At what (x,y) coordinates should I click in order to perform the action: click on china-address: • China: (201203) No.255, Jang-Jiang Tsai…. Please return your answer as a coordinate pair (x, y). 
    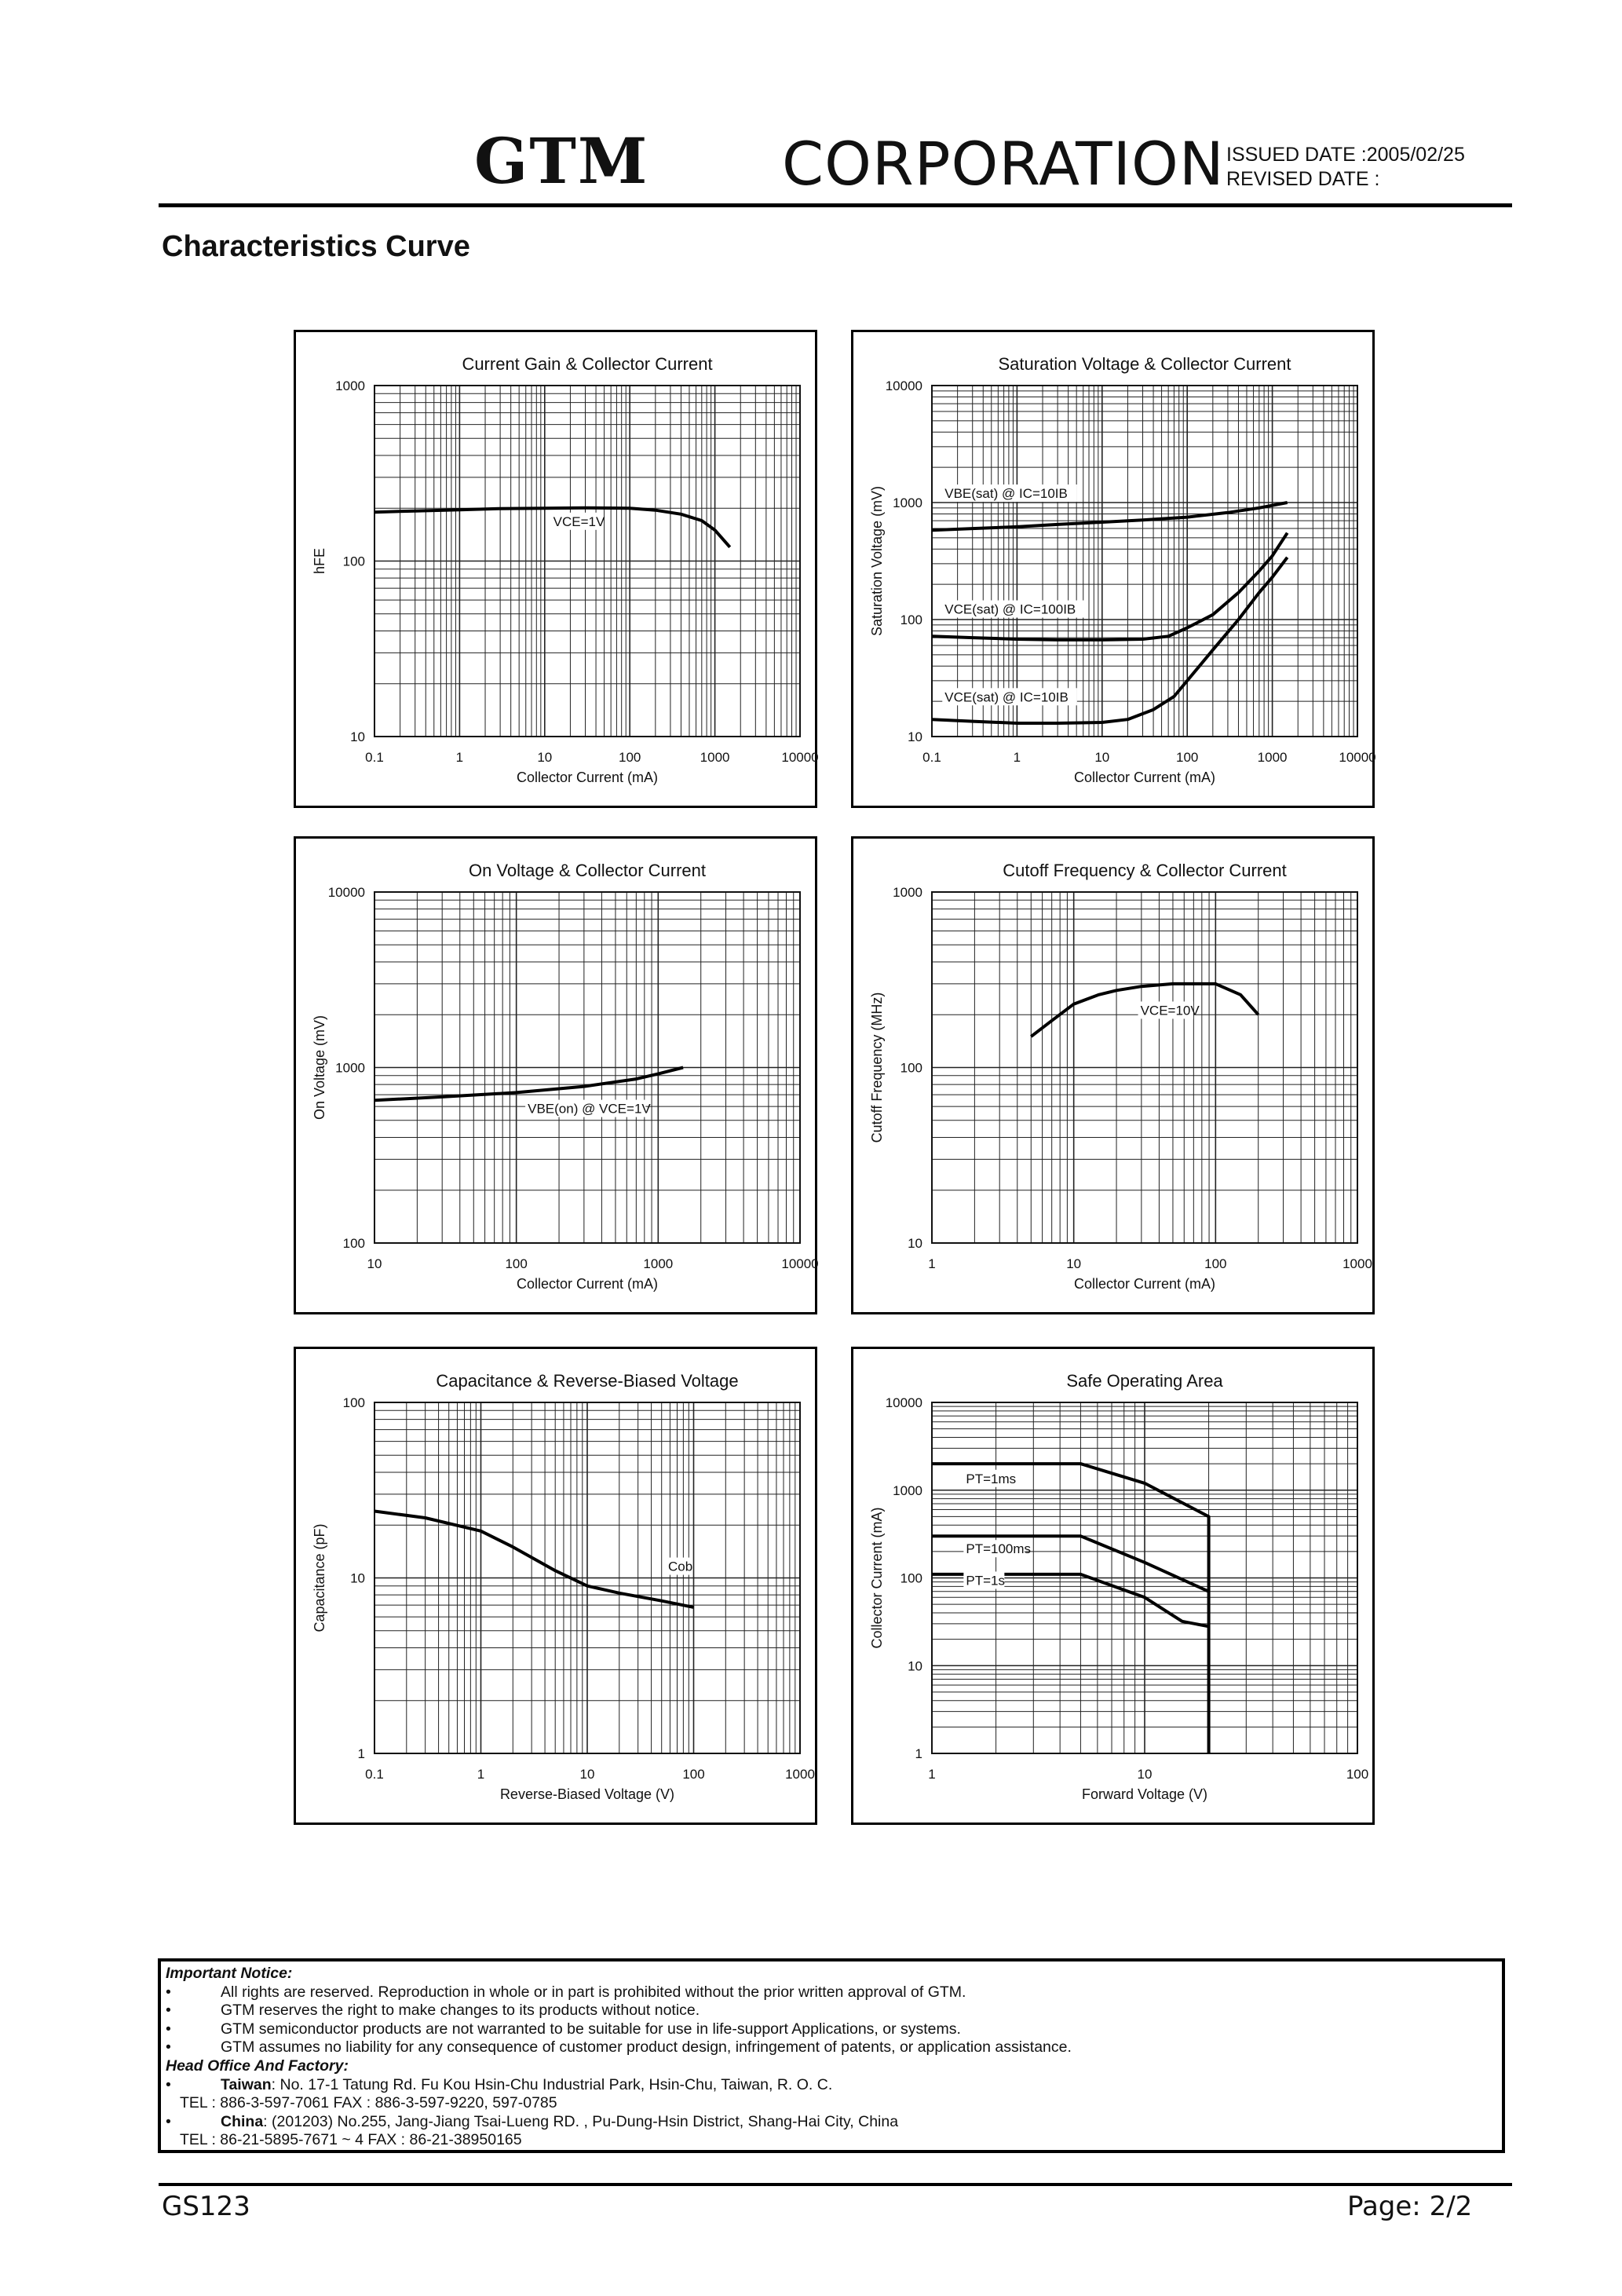
    Looking at the image, I should click on (532, 2121).